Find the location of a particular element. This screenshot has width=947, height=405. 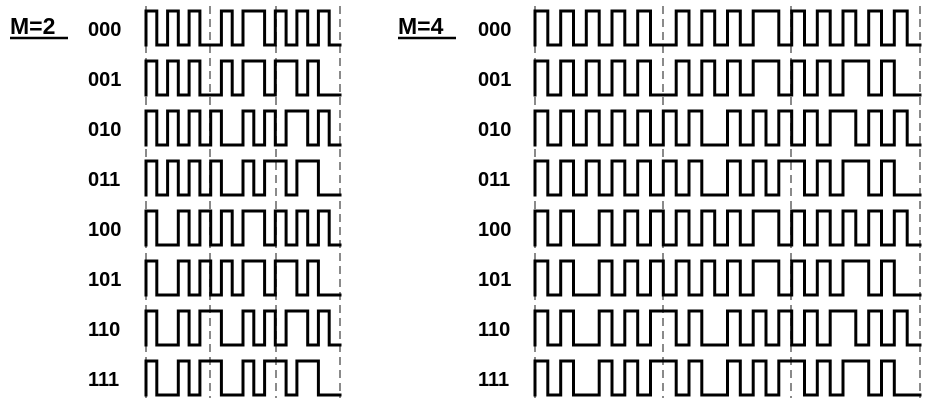

panel-title-m2: M=2 is located at coordinates (32, 26).